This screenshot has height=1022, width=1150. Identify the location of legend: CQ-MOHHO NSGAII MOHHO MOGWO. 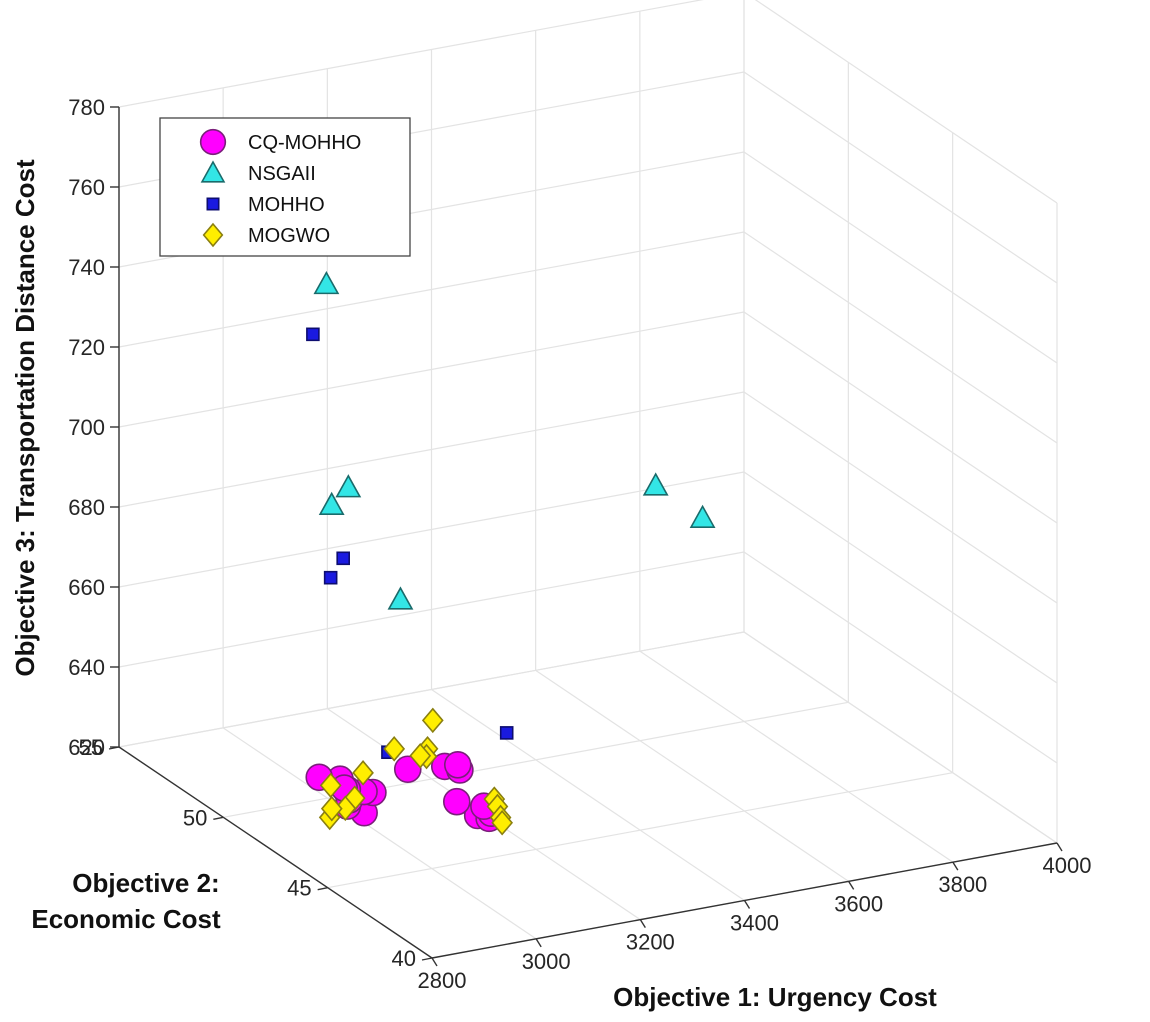
(285, 187).